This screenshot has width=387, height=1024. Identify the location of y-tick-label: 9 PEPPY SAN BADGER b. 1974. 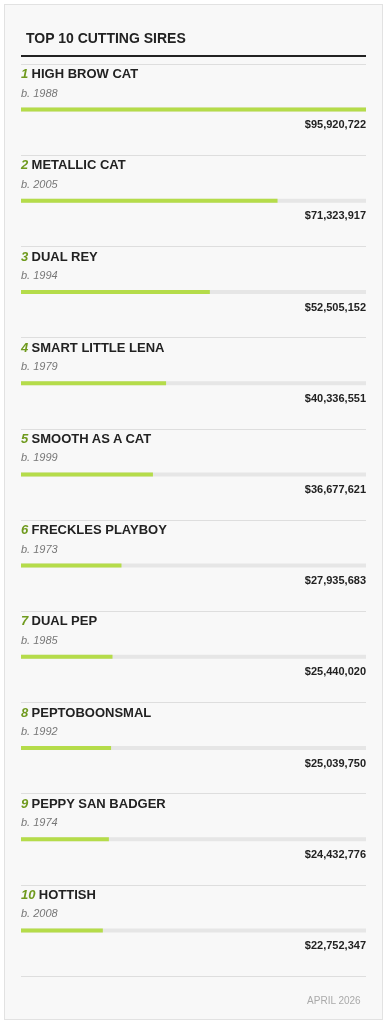
(94, 812).